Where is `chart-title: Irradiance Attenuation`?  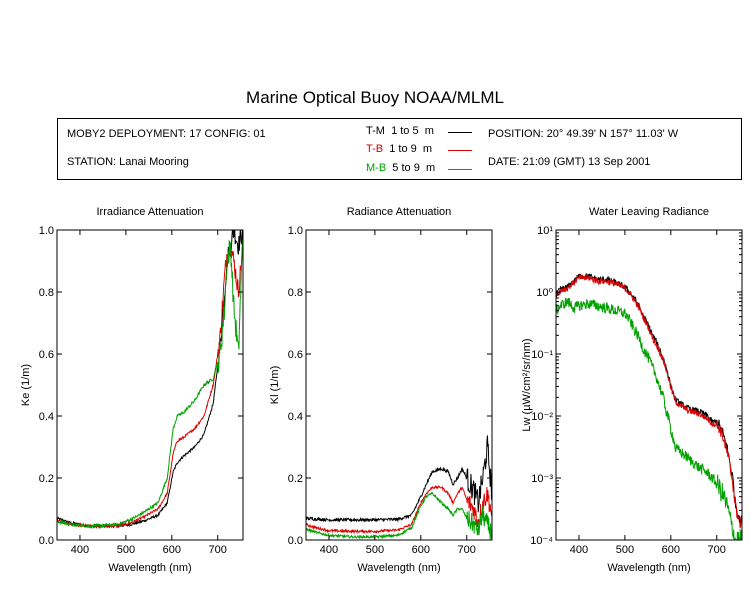
chart-title: Irradiance Attenuation is located at coordinates (149, 212).